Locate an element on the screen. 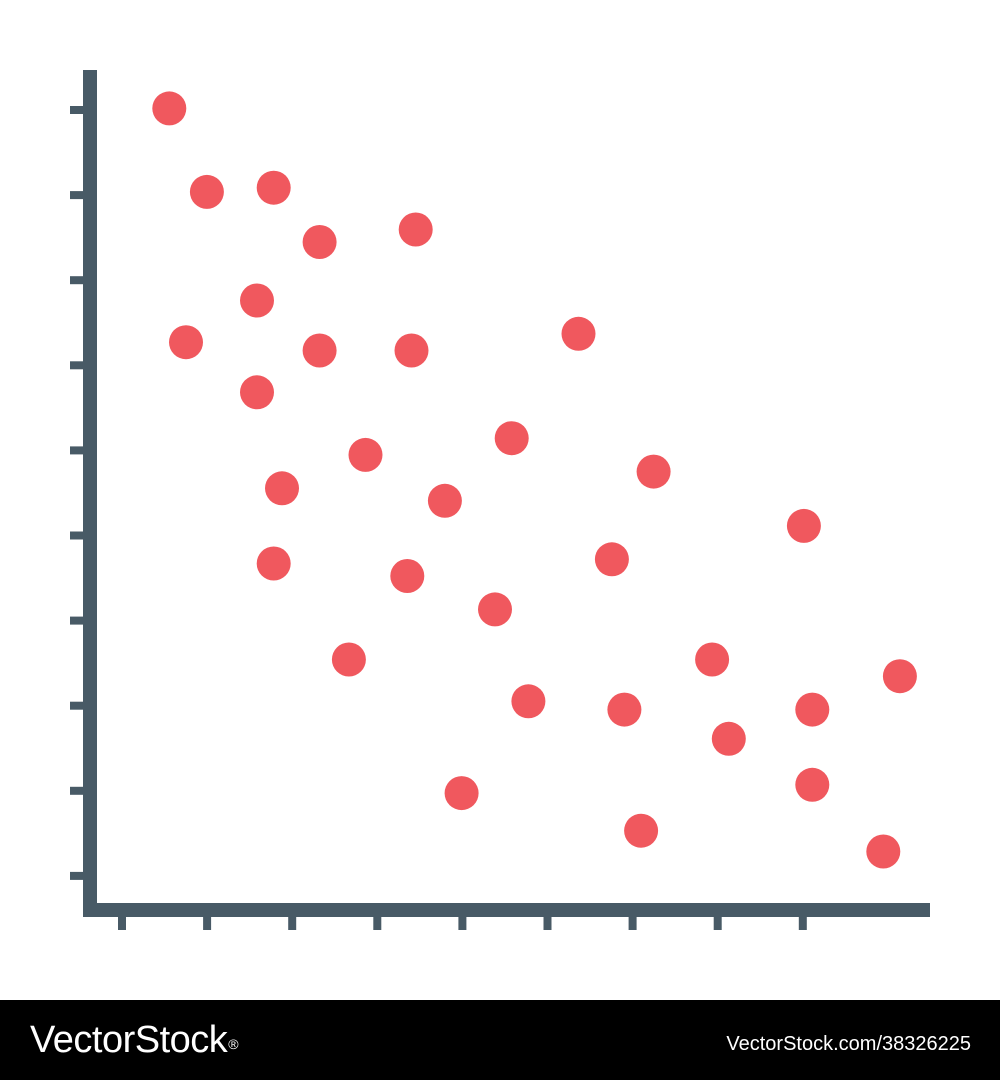 Image resolution: width=1000 pixels, height=1080 pixels. registered-mark: ® is located at coordinates (233, 1044).